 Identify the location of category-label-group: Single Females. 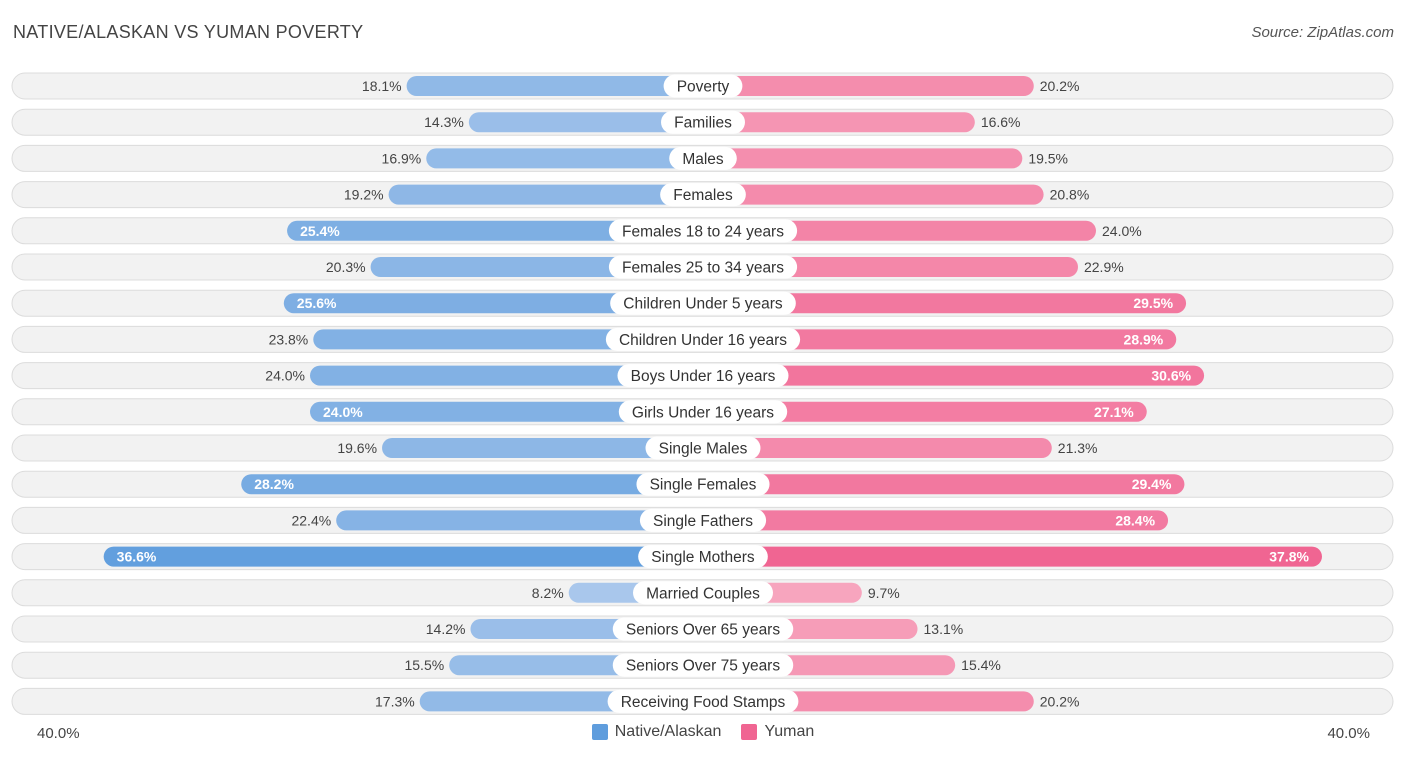
(703, 484).